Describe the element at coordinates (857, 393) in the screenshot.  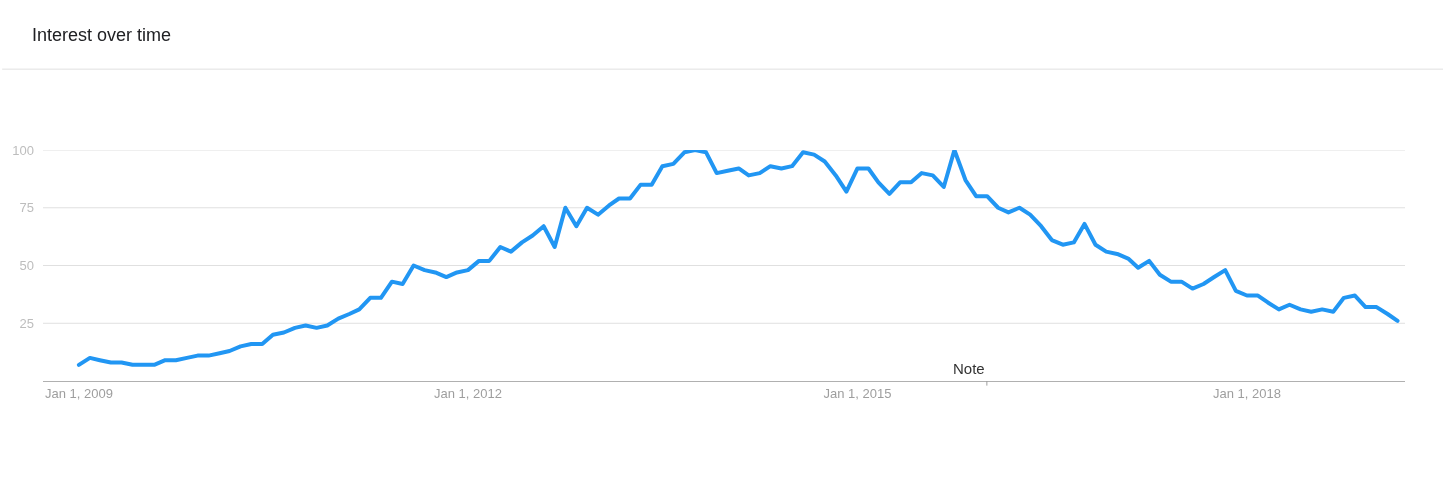
I see `x-tick-label: Jan 1, 2015` at that location.